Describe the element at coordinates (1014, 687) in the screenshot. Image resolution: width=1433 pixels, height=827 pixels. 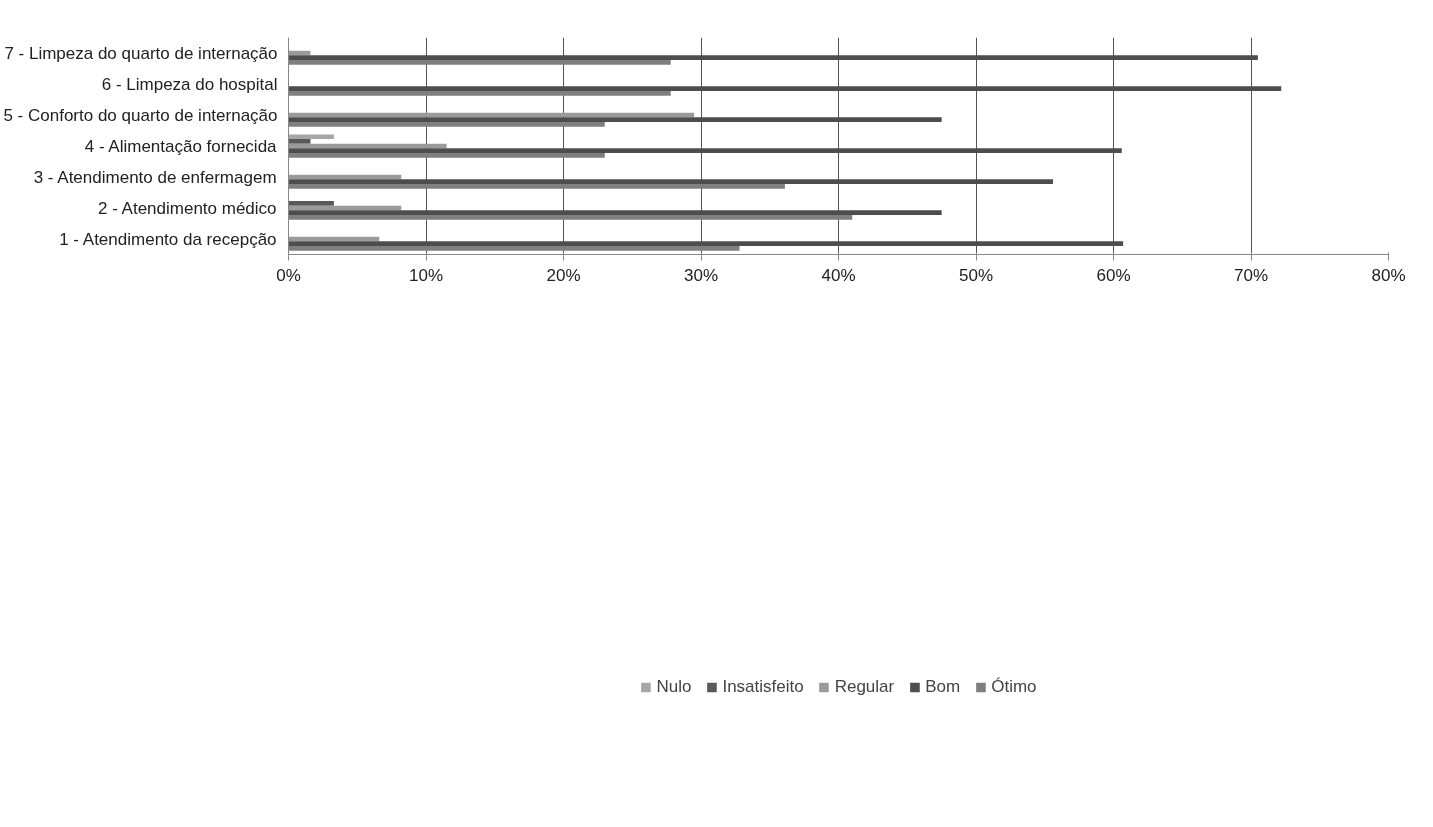
I see `legend-label: Ótimo` at that location.